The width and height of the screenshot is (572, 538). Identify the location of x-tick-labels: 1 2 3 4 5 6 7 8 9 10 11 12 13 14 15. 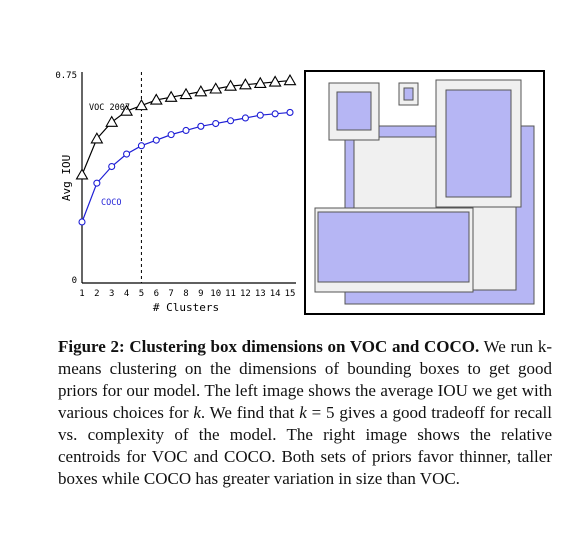
(187, 294).